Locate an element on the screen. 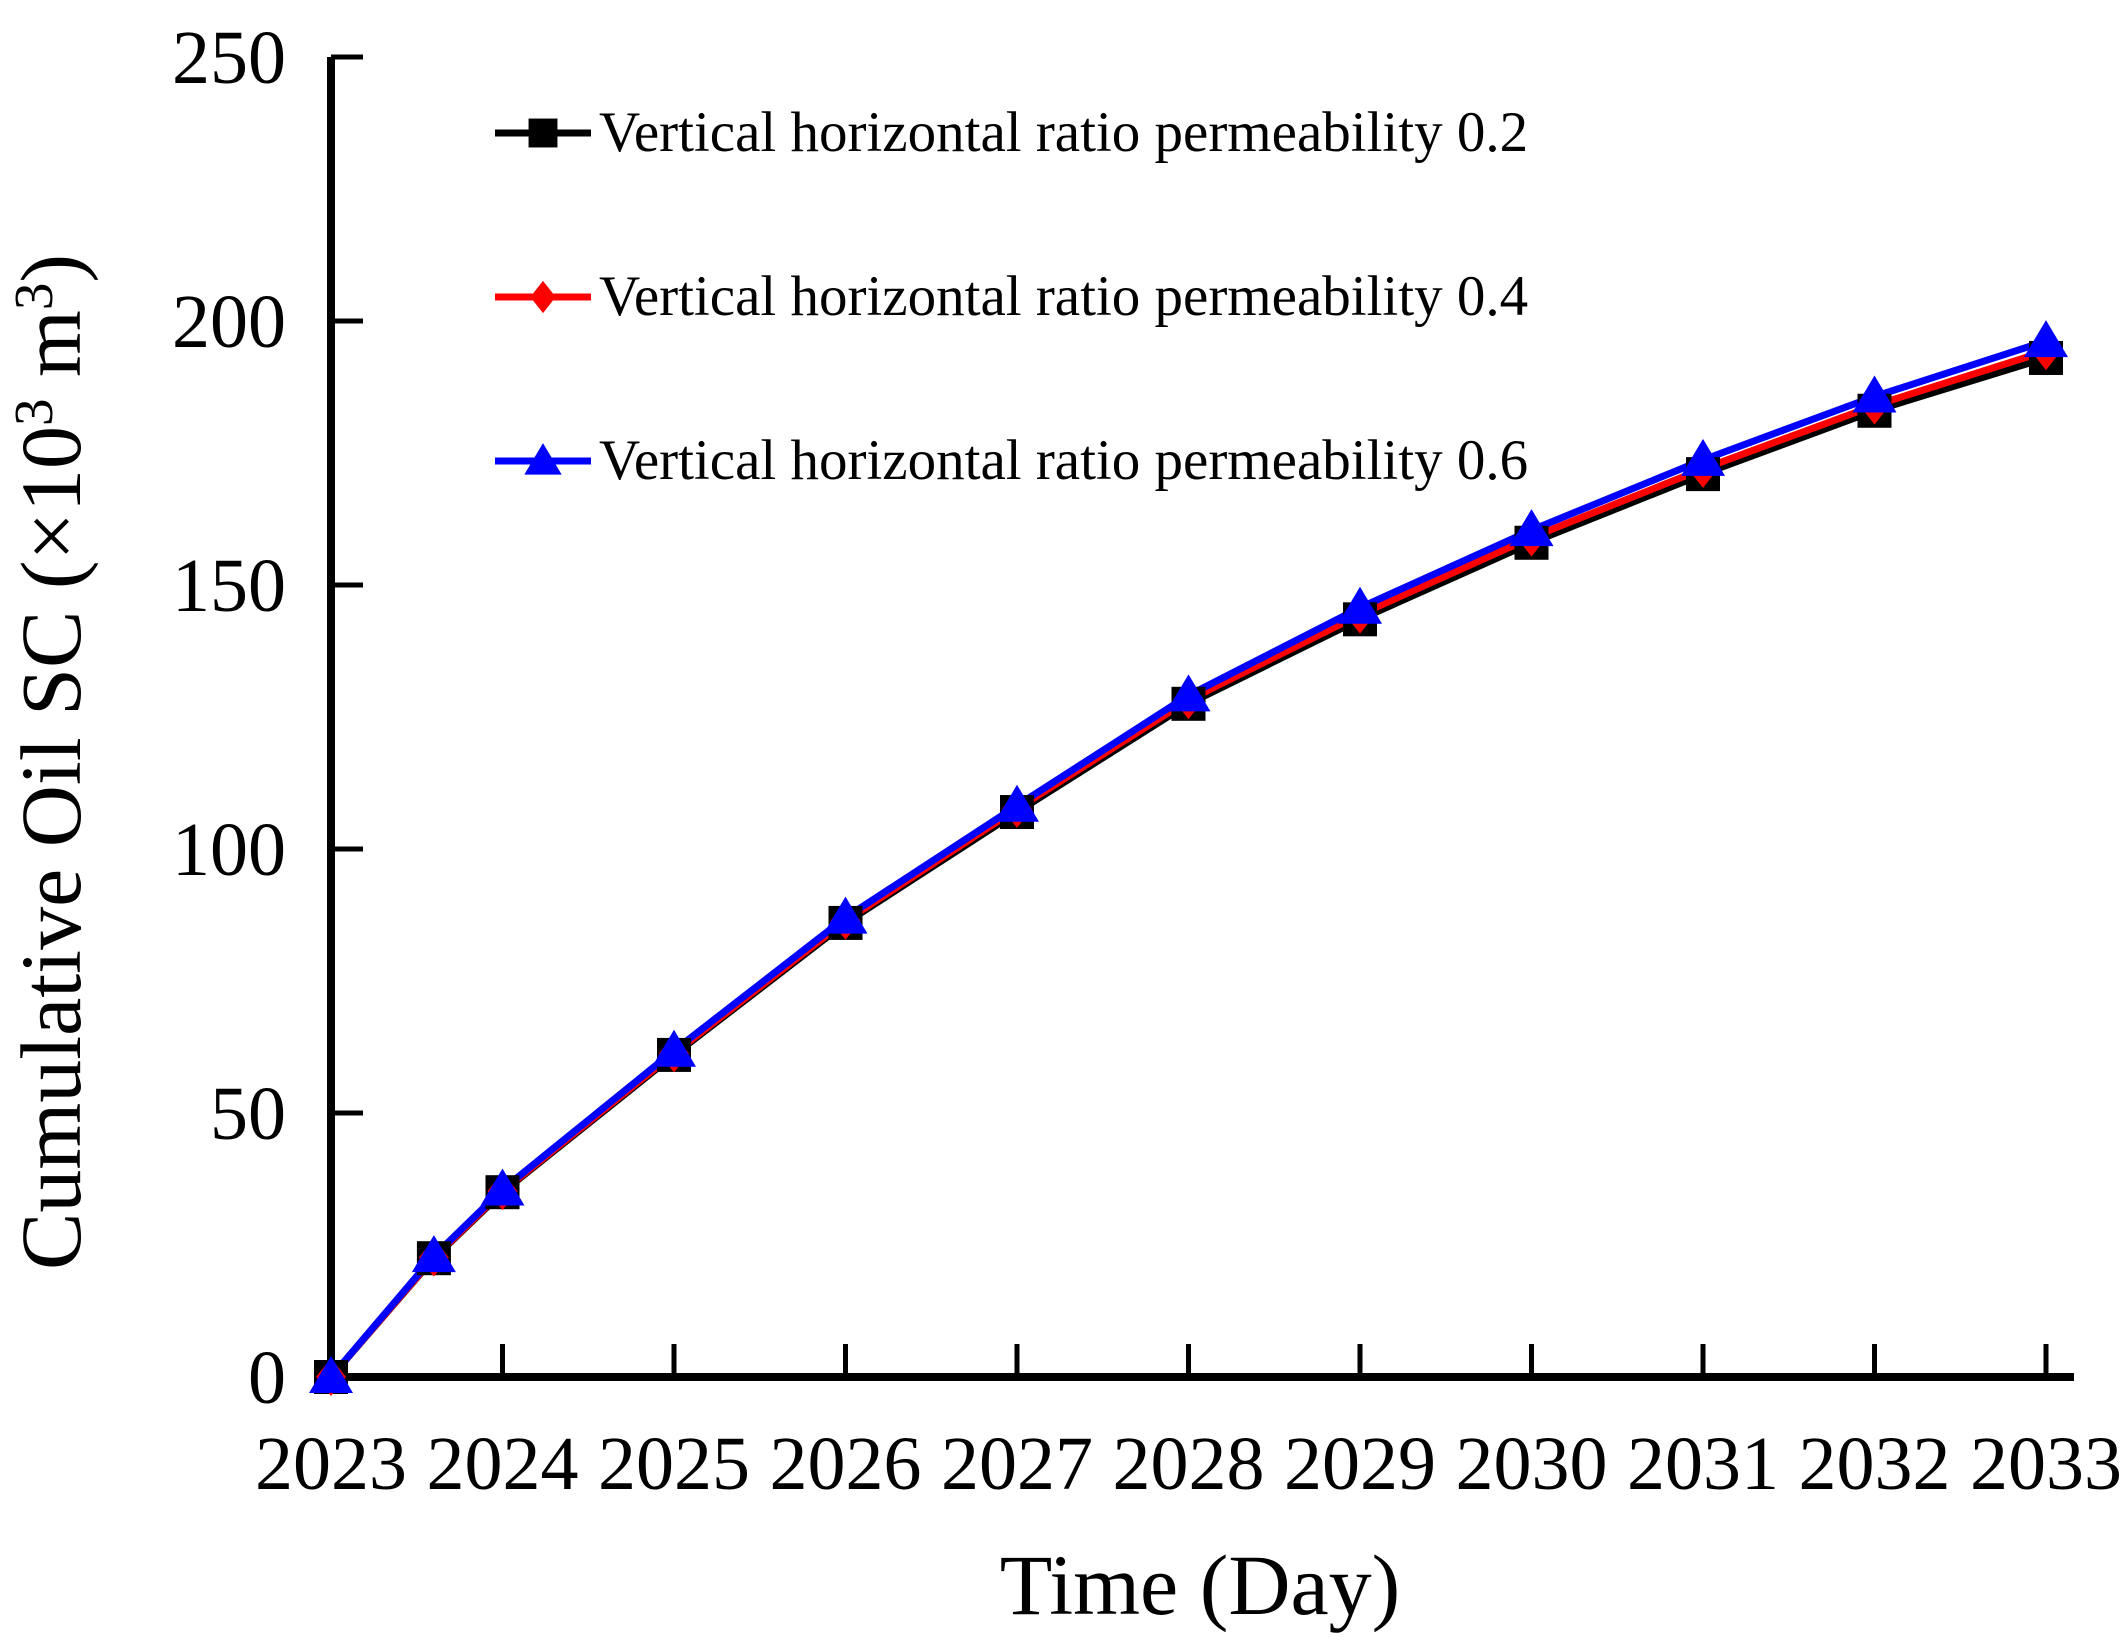  y-tick-label: 0 is located at coordinates (267, 1378).